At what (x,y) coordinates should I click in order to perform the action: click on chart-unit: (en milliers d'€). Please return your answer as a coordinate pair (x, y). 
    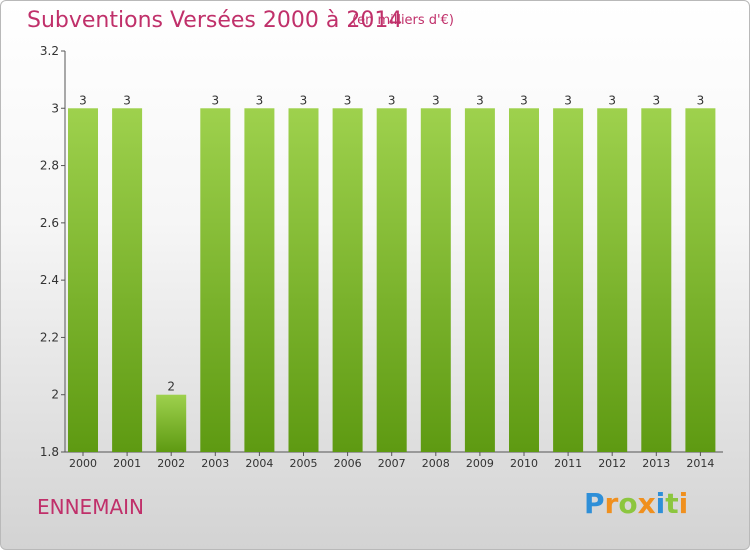
    Looking at the image, I should click on (403, 20).